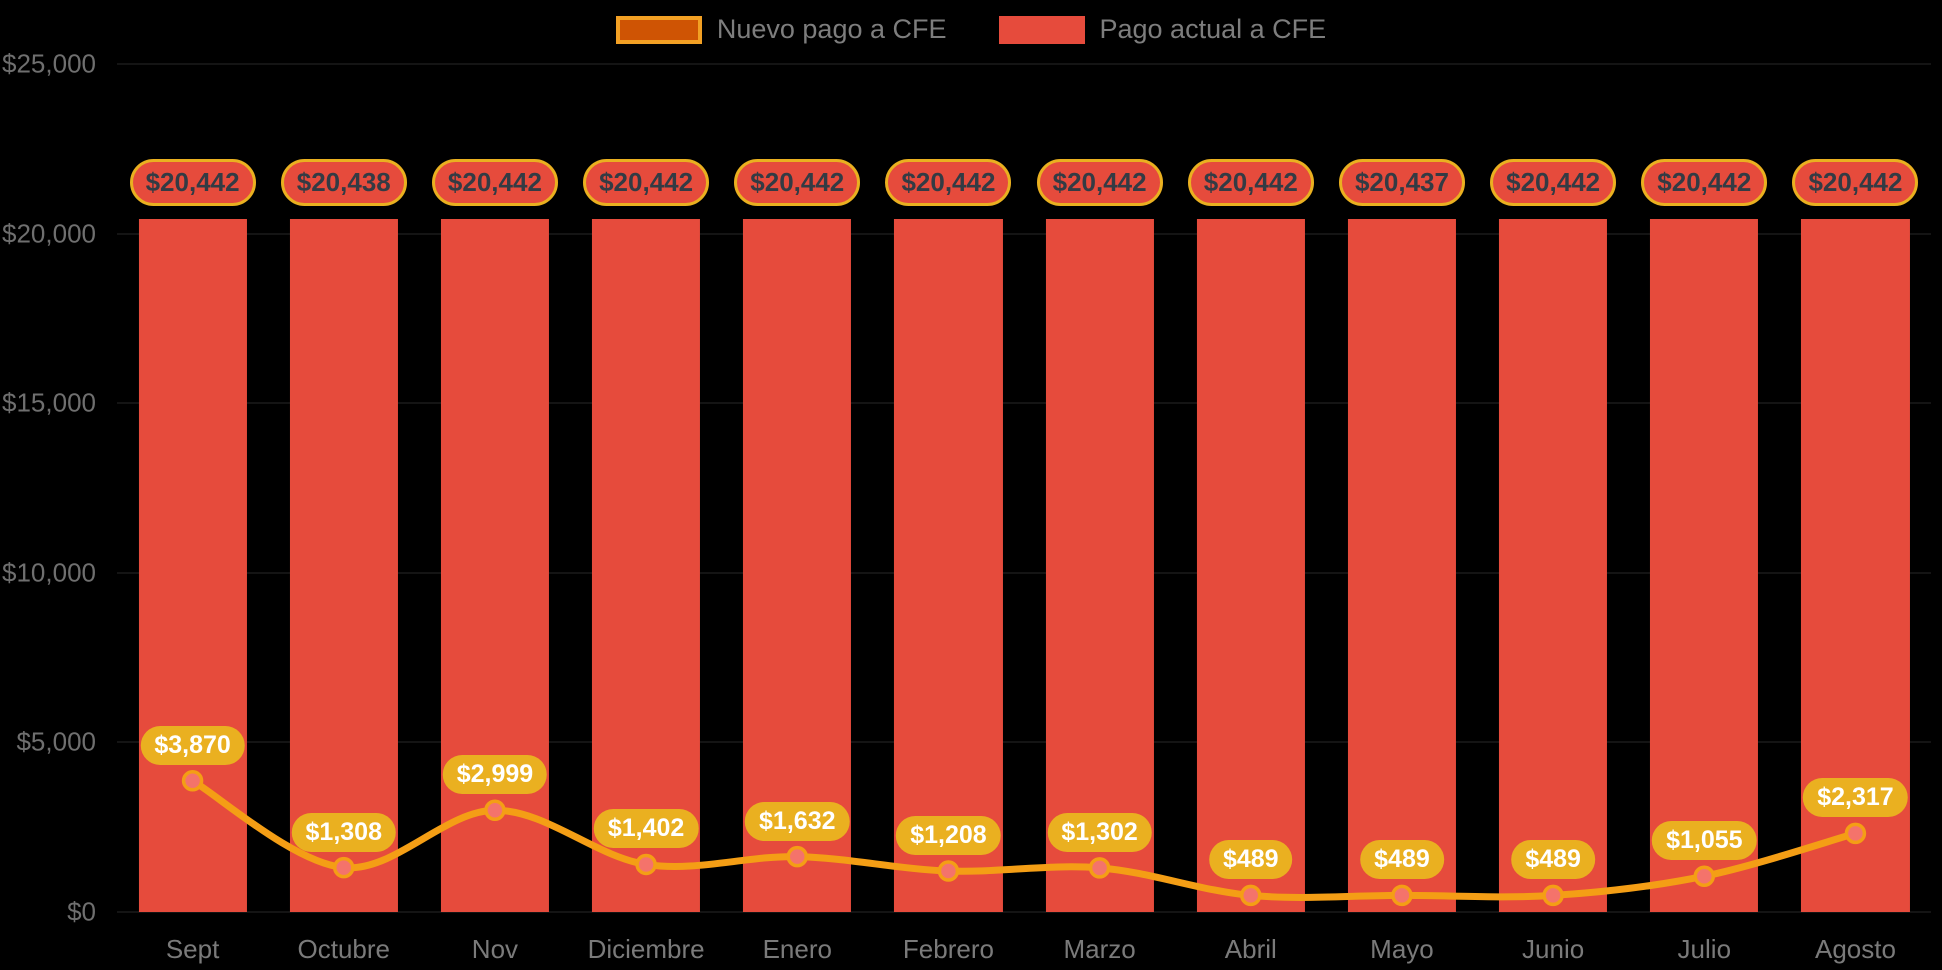 The image size is (1942, 970). What do you see at coordinates (192, 745) in the screenshot?
I see `line-value-pill: $3,870` at bounding box center [192, 745].